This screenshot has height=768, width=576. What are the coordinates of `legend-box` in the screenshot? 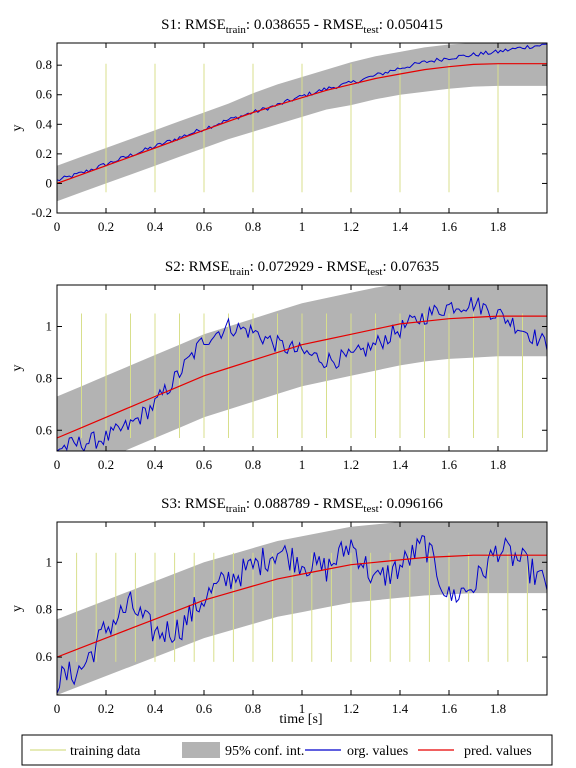 It's located at (287, 750).